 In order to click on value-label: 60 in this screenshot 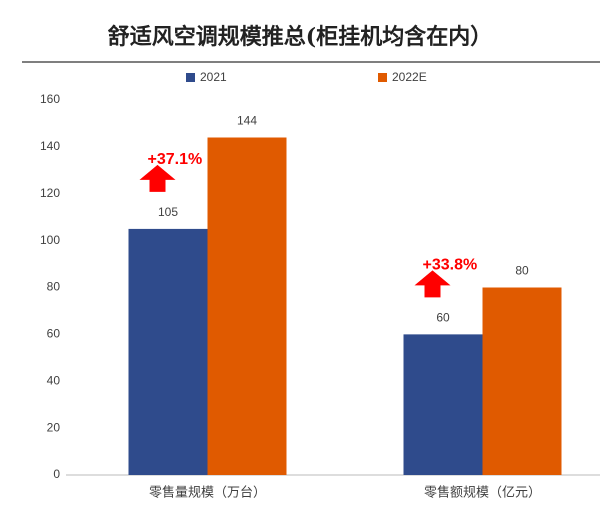, I will do `click(443, 318)`.